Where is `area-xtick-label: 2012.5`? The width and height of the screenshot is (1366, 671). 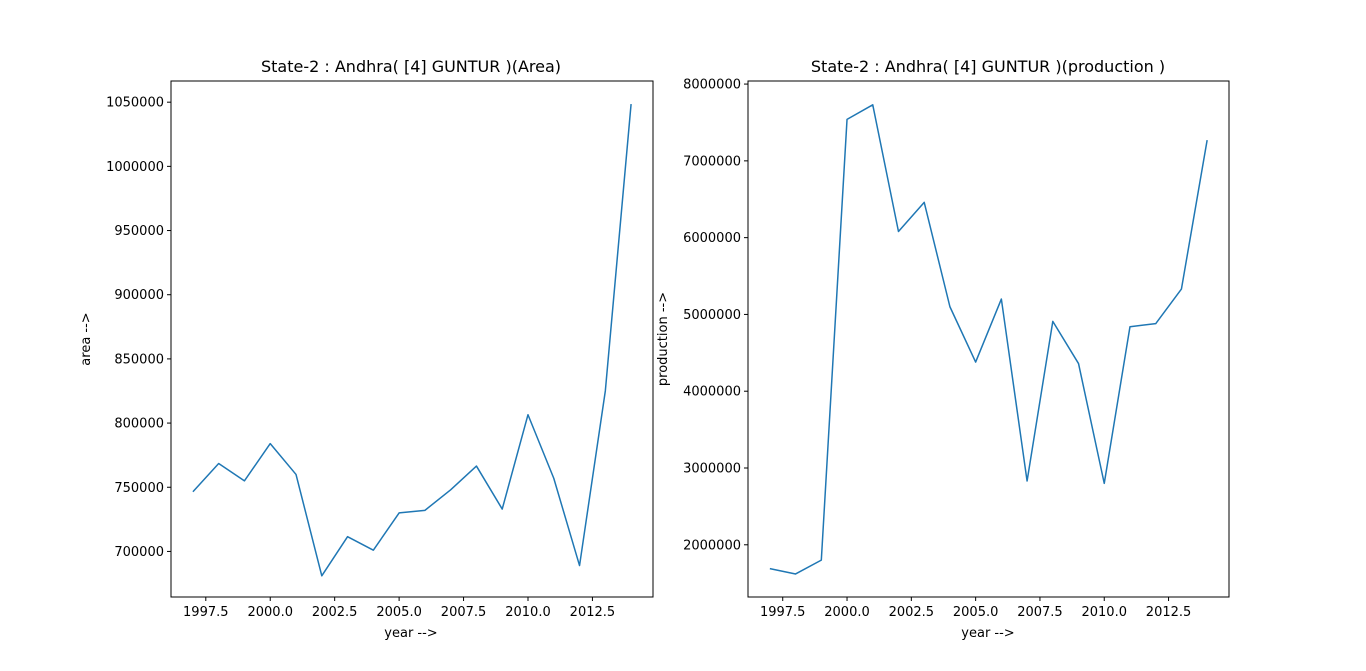 area-xtick-label: 2012.5 is located at coordinates (593, 612).